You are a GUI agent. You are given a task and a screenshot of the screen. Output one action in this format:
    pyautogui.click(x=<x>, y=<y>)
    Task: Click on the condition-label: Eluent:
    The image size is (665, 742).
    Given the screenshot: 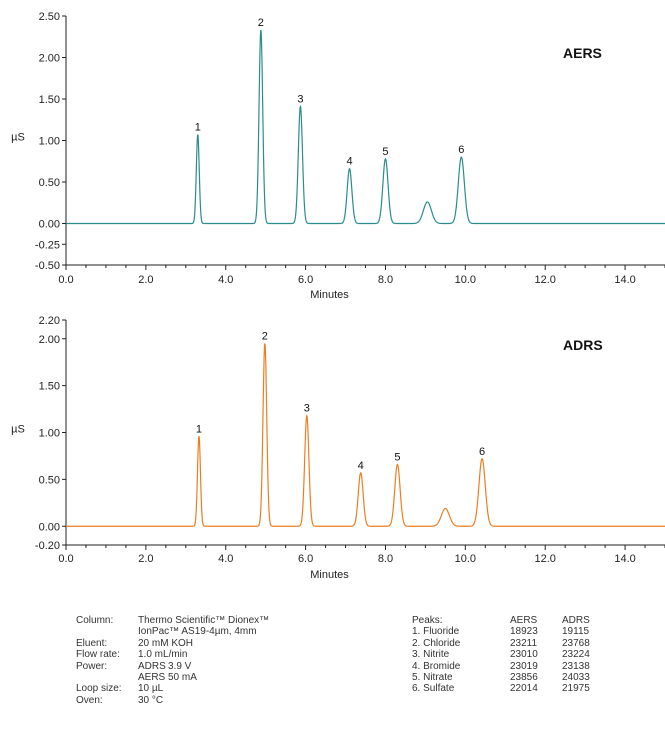 What is the action you would take?
    pyautogui.click(x=92, y=643)
    